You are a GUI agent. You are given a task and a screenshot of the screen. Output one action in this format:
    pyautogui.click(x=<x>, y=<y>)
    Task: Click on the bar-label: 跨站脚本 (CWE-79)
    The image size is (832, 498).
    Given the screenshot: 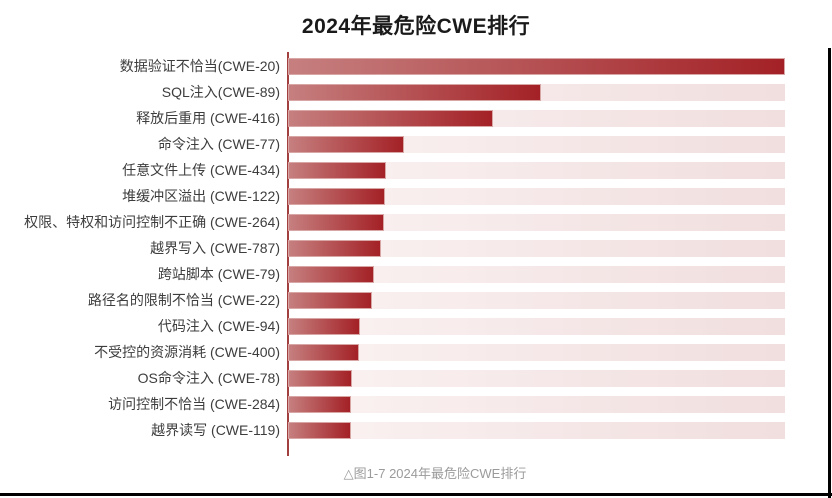 What is the action you would take?
    pyautogui.click(x=218, y=274)
    